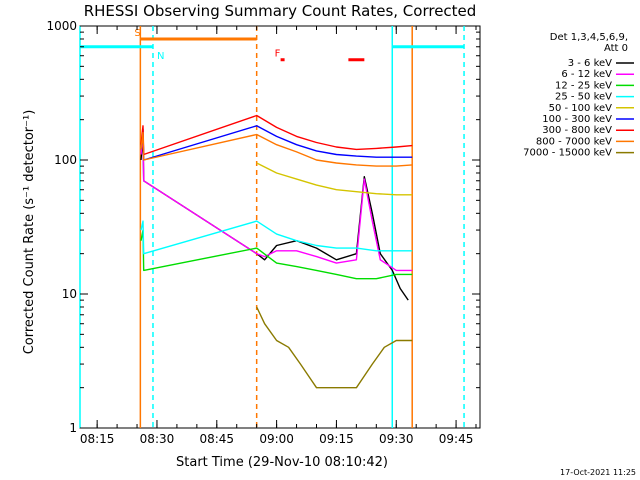 This screenshot has width=640, height=480. What do you see at coordinates (272, 45) in the screenshot?
I see `flag-bars: N S F` at bounding box center [272, 45].